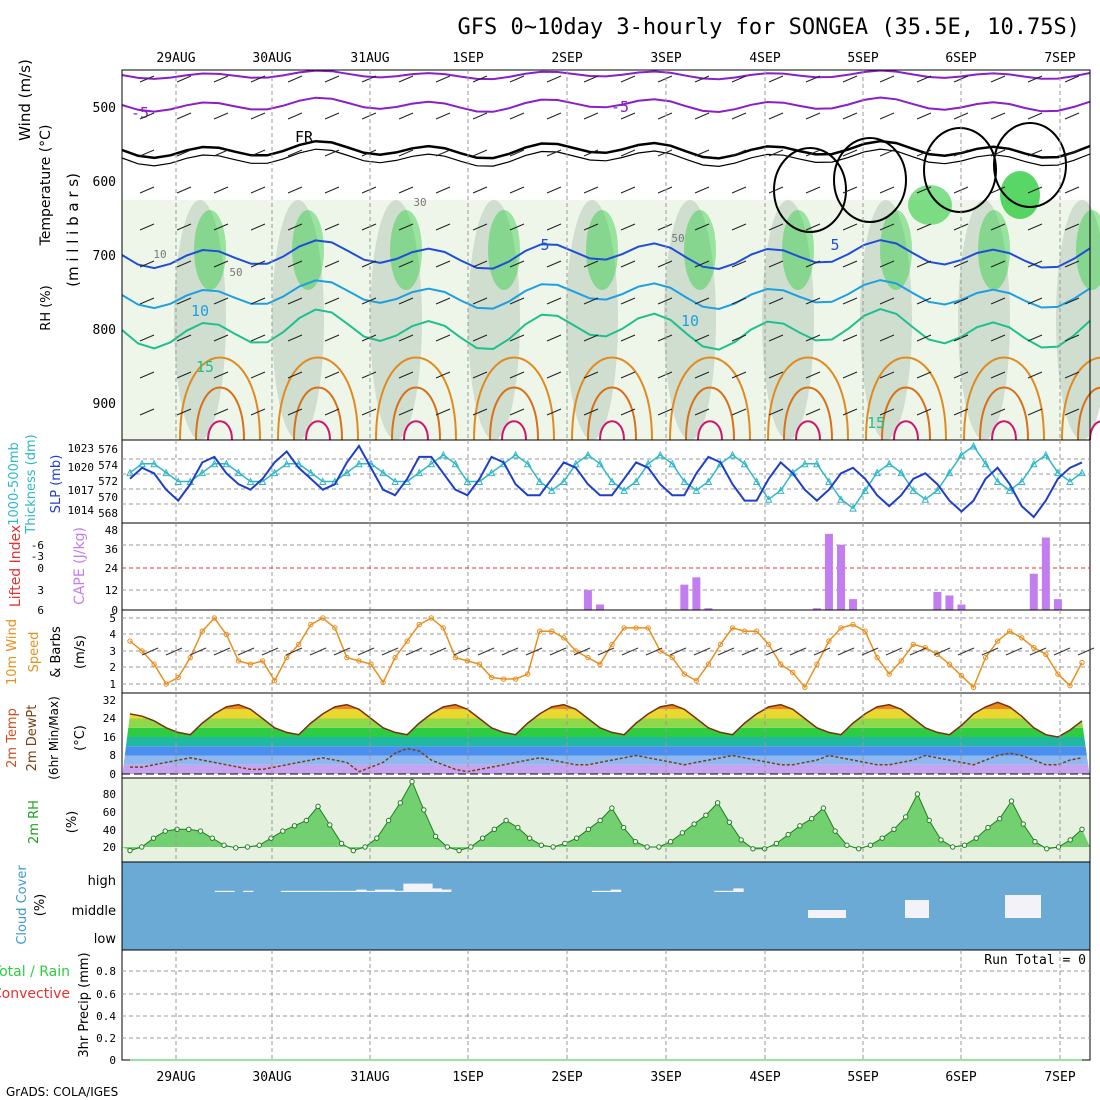 The image size is (1100, 1100). What do you see at coordinates (84, 1004) in the screenshot?
I see `axis-label-precip: 3hr Precip (mm)` at bounding box center [84, 1004].